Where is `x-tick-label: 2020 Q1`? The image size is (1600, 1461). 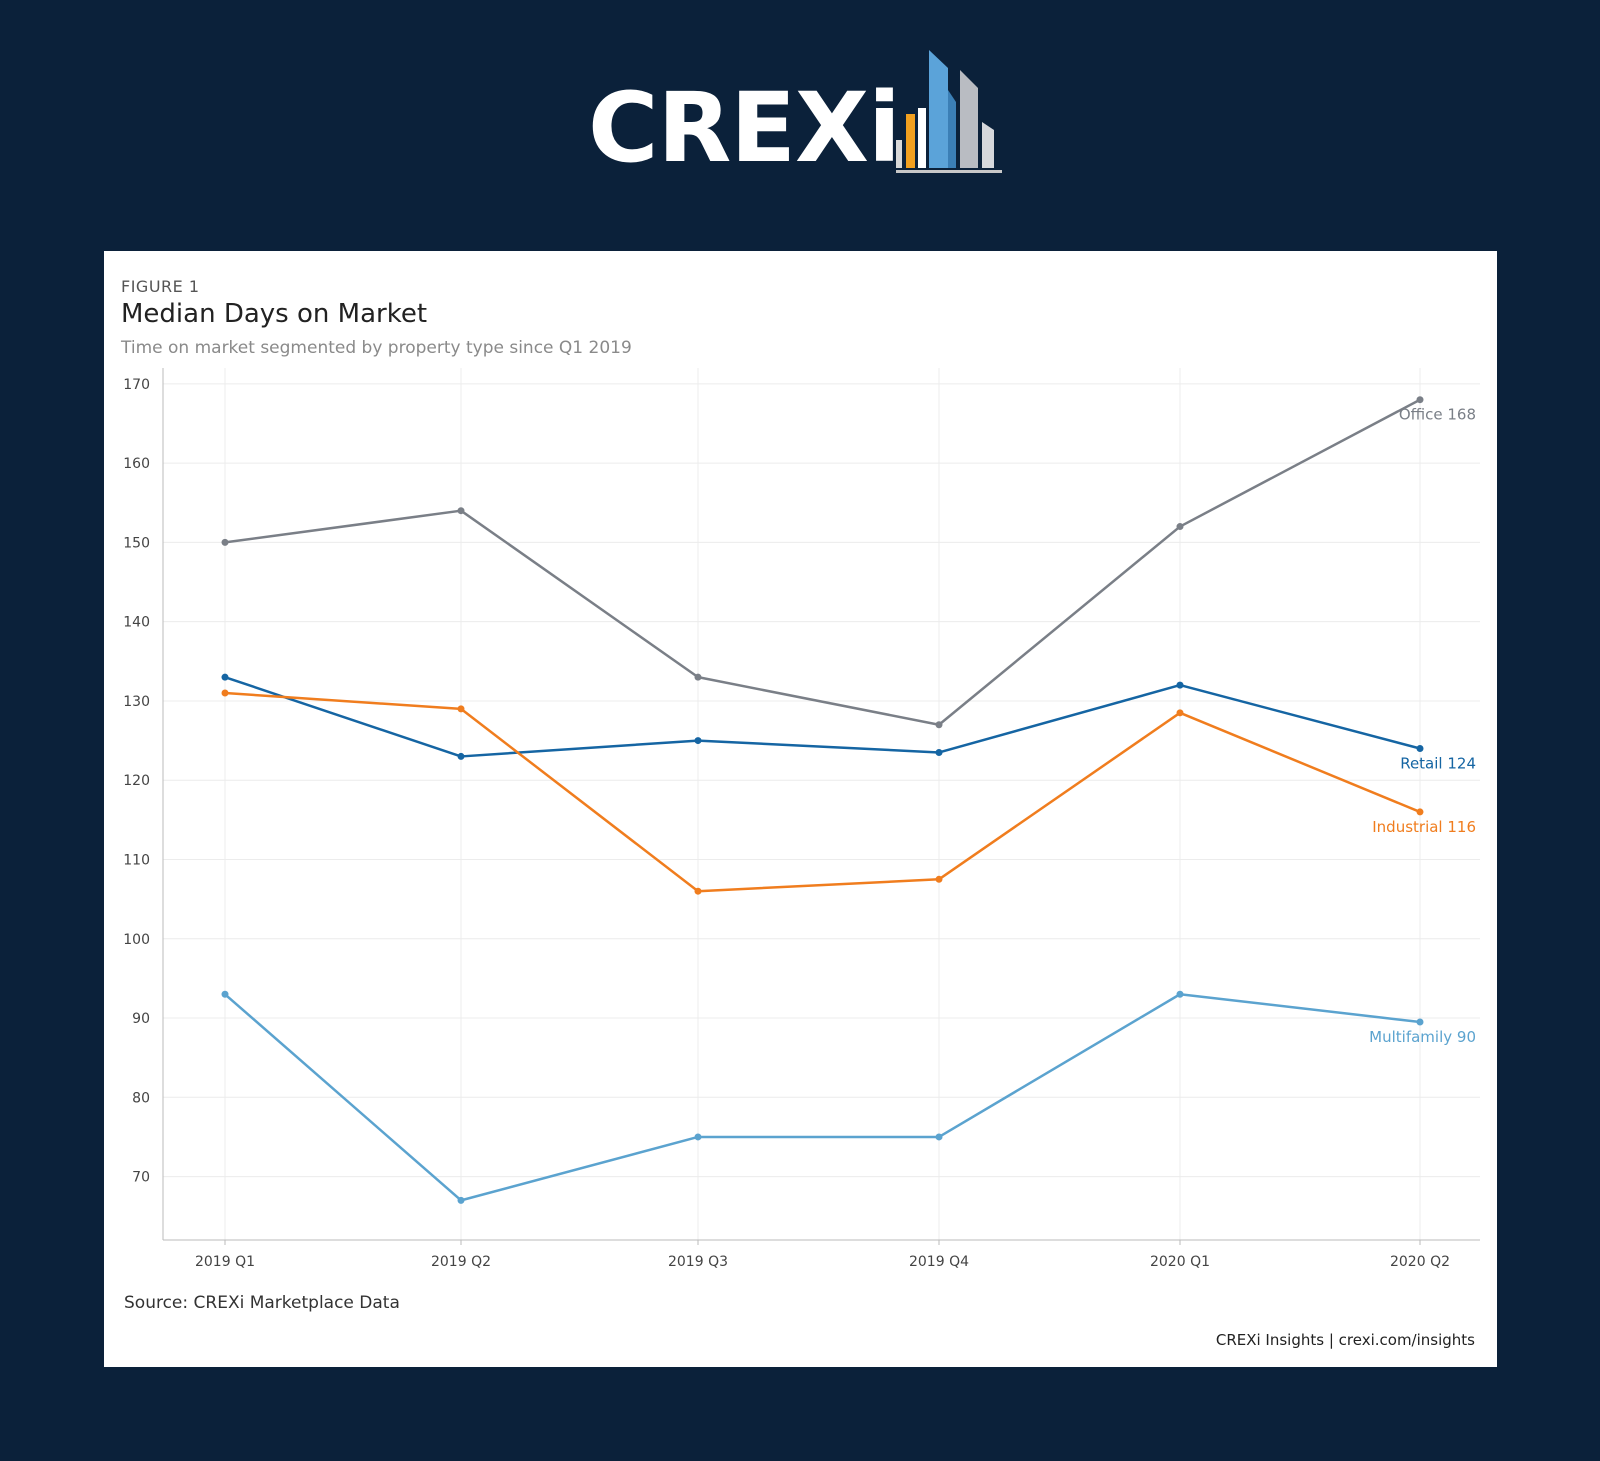
x-tick-label: 2020 Q1 is located at coordinates (1180, 1262).